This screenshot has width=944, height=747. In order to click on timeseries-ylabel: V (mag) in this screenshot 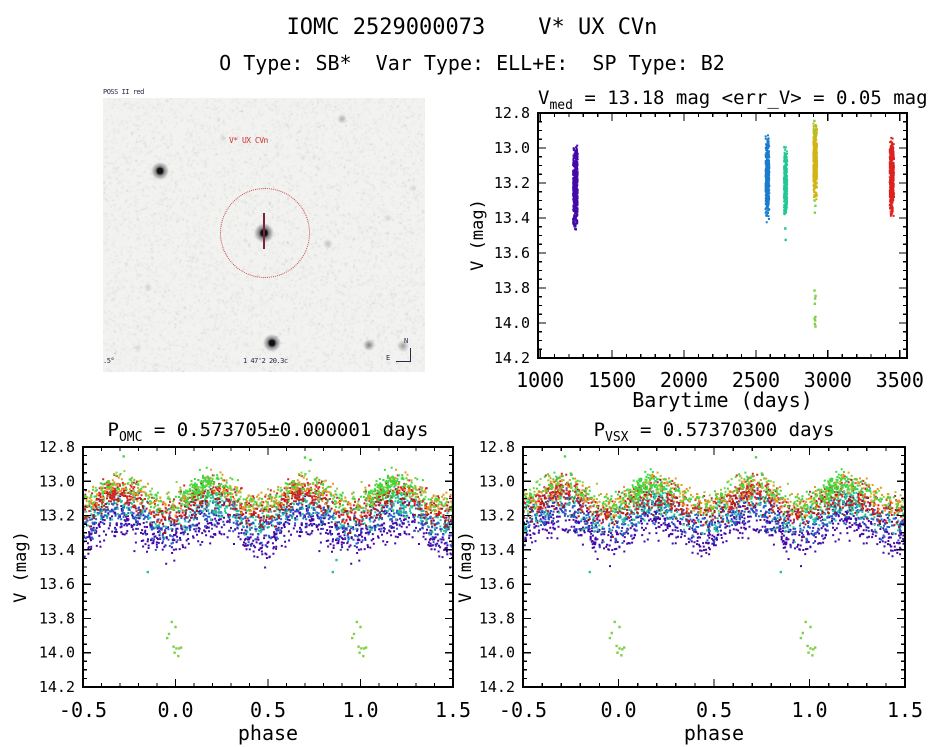, I will do `click(478, 235)`.